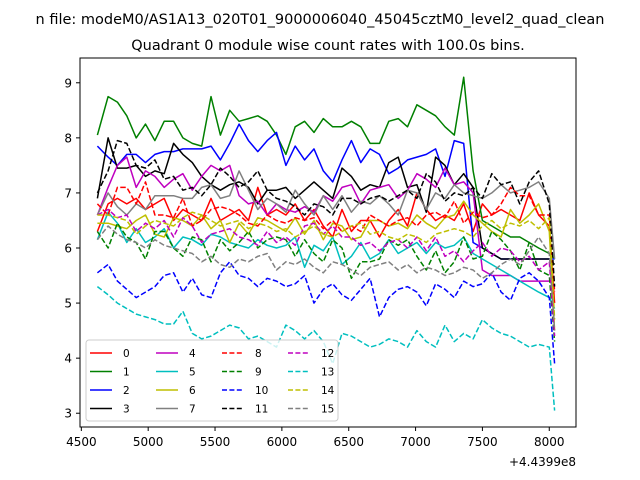  I want to click on legend-label-15: 15, so click(327, 410).